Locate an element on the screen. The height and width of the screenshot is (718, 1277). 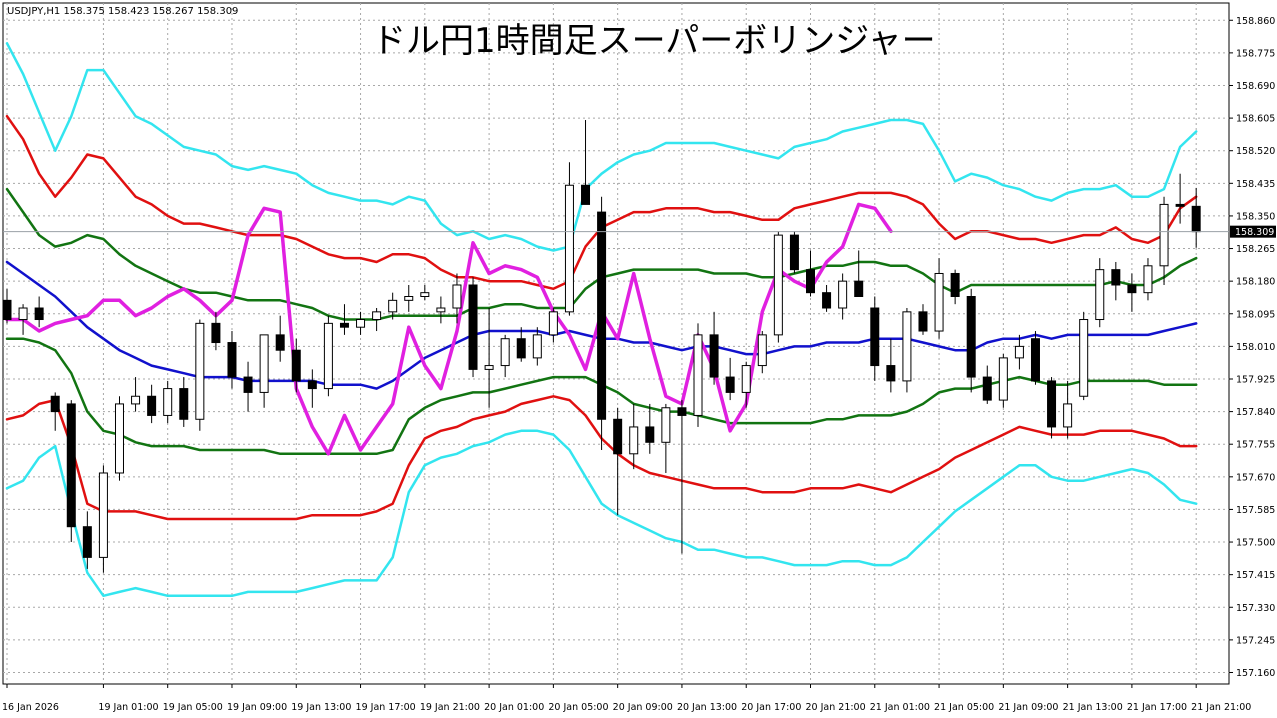
current-price-label: 158.309 is located at coordinates (1254, 232).